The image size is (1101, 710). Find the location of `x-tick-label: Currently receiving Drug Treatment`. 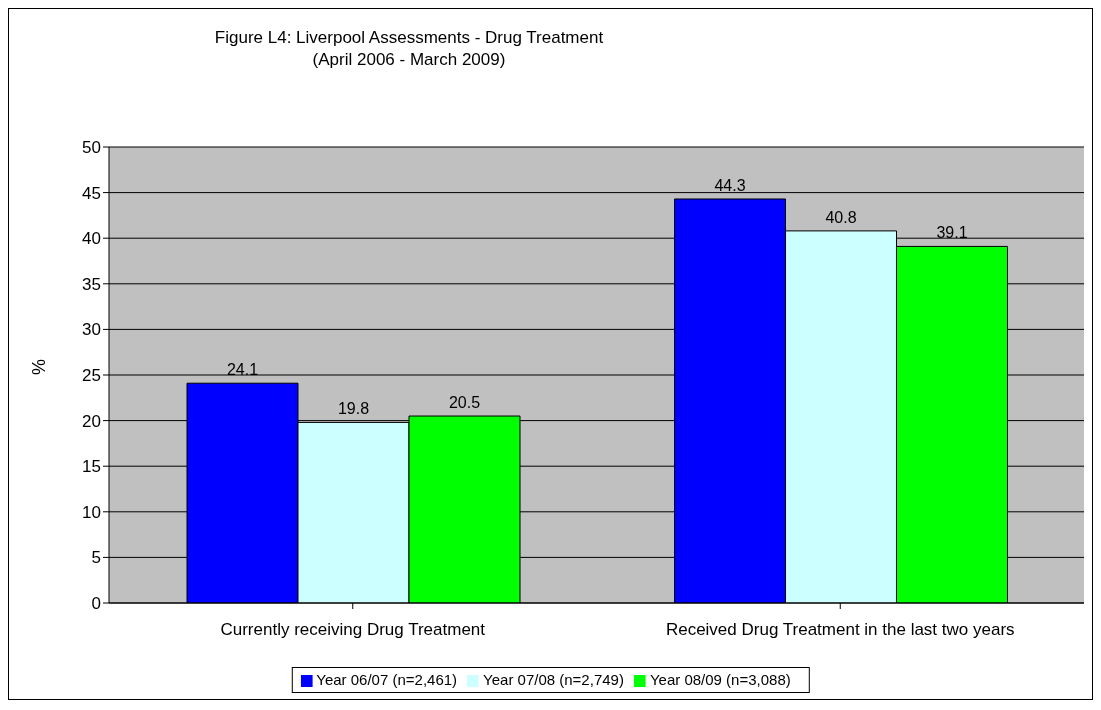

x-tick-label: Currently receiving Drug Treatment is located at coordinates (353, 630).